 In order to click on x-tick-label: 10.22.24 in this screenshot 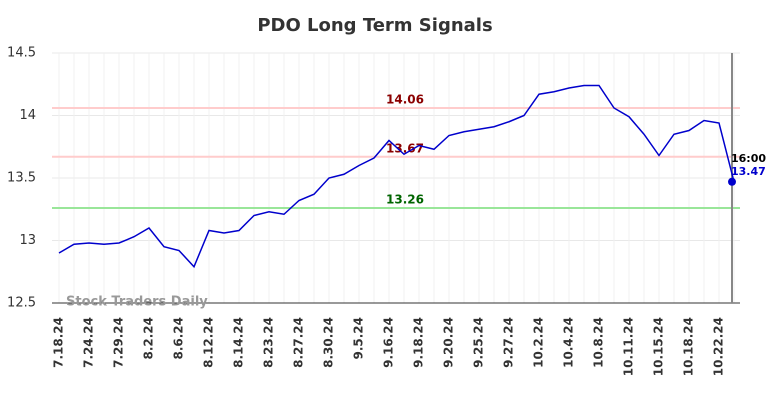, I will do `click(719, 346)`.